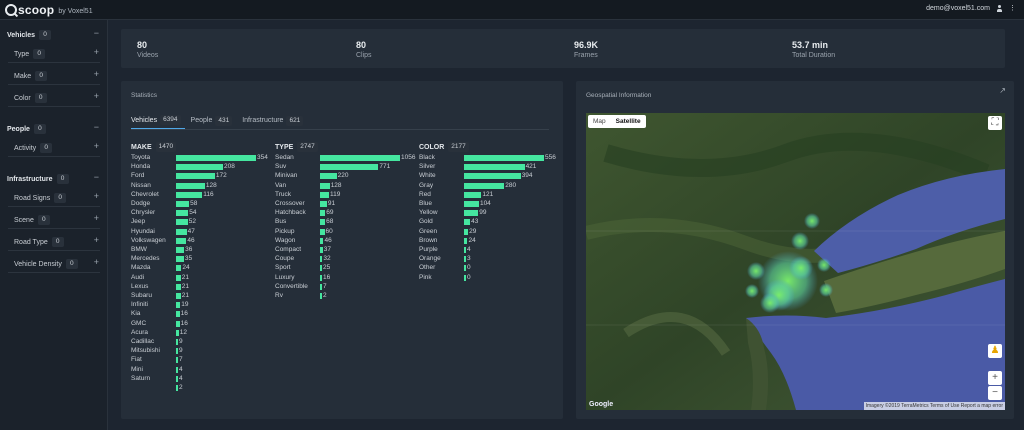 The image size is (1024, 430). I want to click on sidebar-item: Type 0, so click(30, 54).